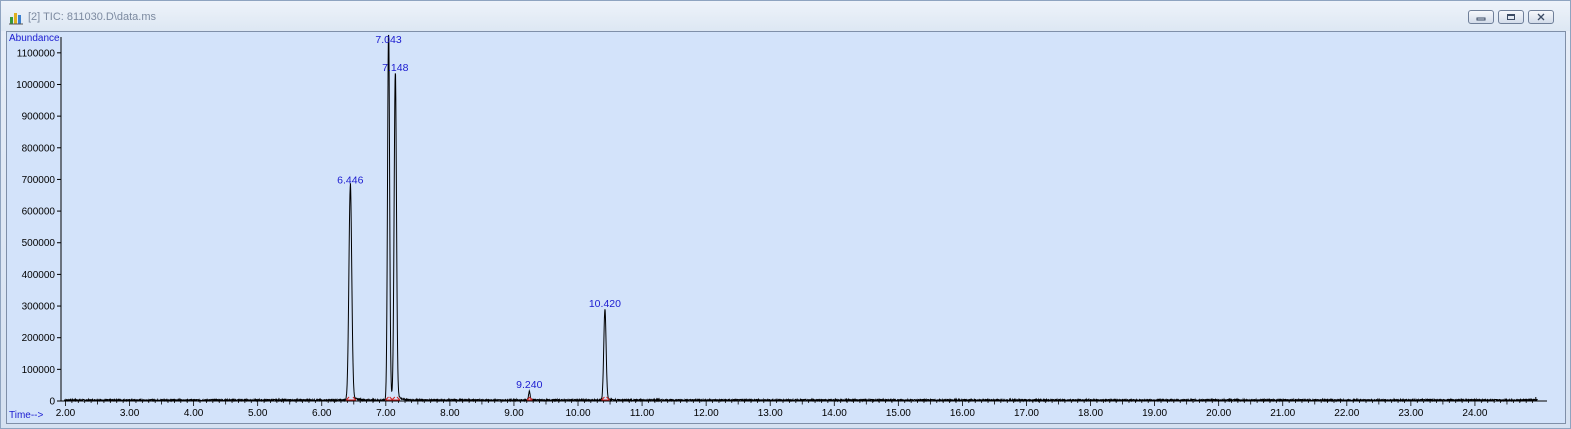 This screenshot has width=1571, height=429. Describe the element at coordinates (577, 413) in the screenshot. I see `x-tick-label: 10.00` at that location.